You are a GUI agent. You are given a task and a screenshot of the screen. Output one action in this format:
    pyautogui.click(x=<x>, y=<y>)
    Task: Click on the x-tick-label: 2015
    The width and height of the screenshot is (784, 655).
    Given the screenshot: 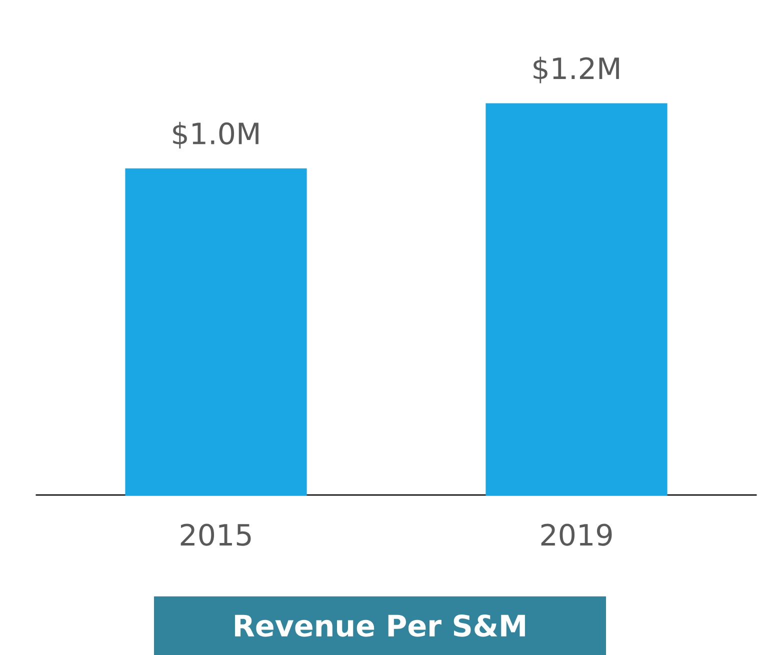 What is the action you would take?
    pyautogui.click(x=215, y=535)
    